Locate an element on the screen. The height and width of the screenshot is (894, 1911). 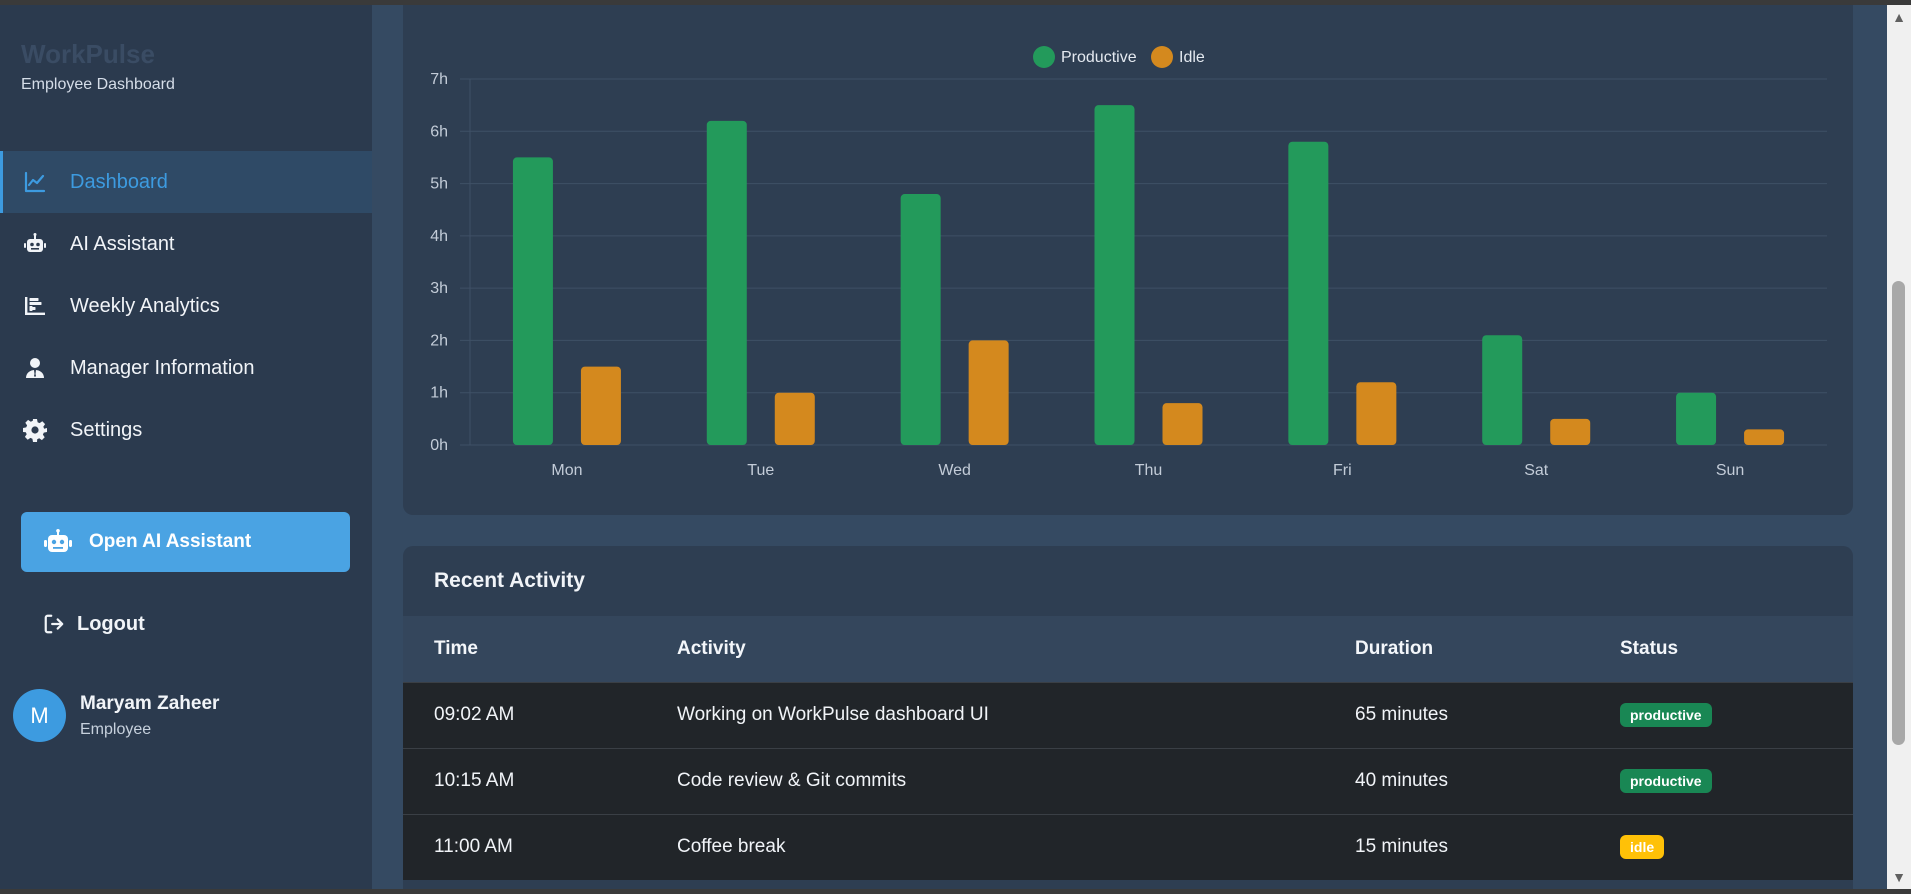
status-badge: idle is located at coordinates (1642, 847).